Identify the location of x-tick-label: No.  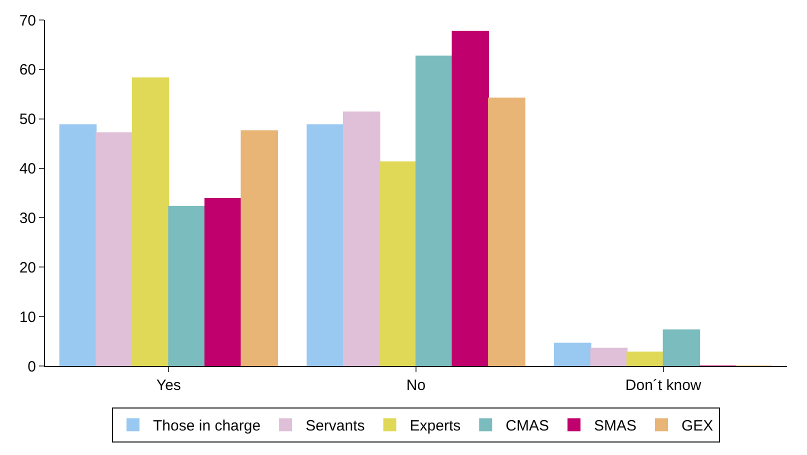
(416, 385).